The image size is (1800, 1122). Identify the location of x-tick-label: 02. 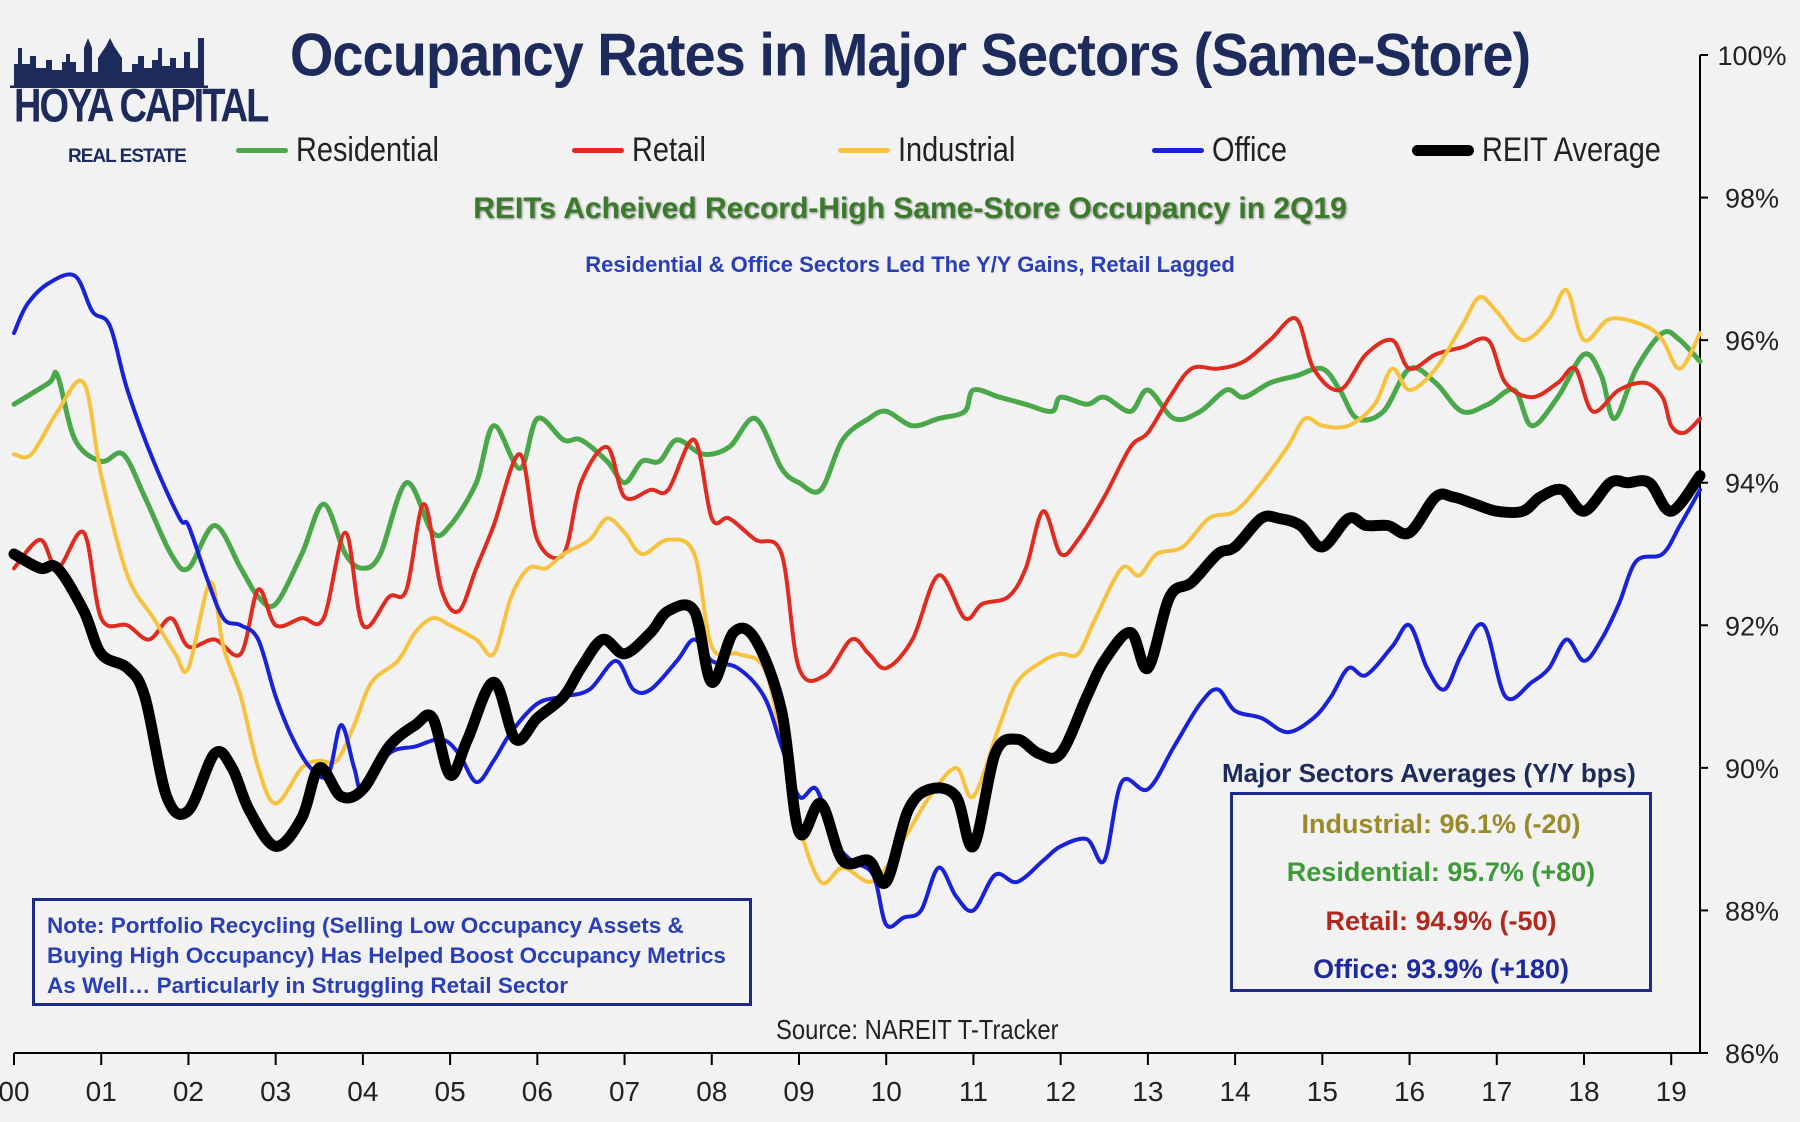
(188, 1091).